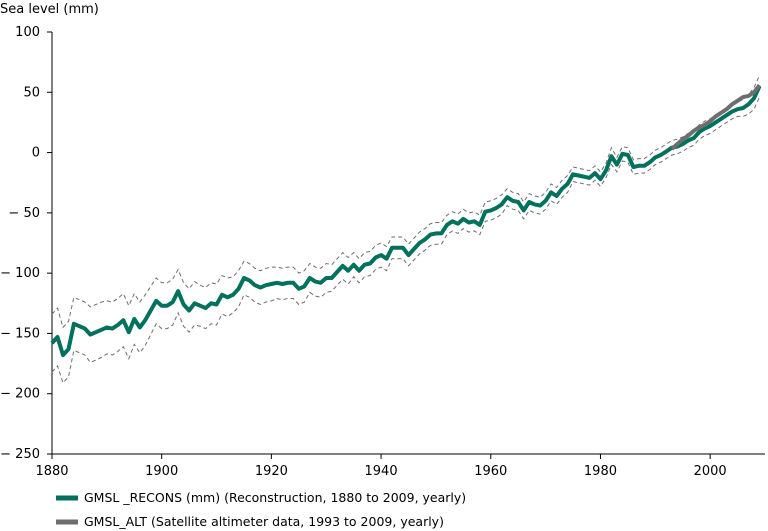 The height and width of the screenshot is (531, 768). Describe the element at coordinates (600, 471) in the screenshot. I see `x-tick-label: 1980` at that location.